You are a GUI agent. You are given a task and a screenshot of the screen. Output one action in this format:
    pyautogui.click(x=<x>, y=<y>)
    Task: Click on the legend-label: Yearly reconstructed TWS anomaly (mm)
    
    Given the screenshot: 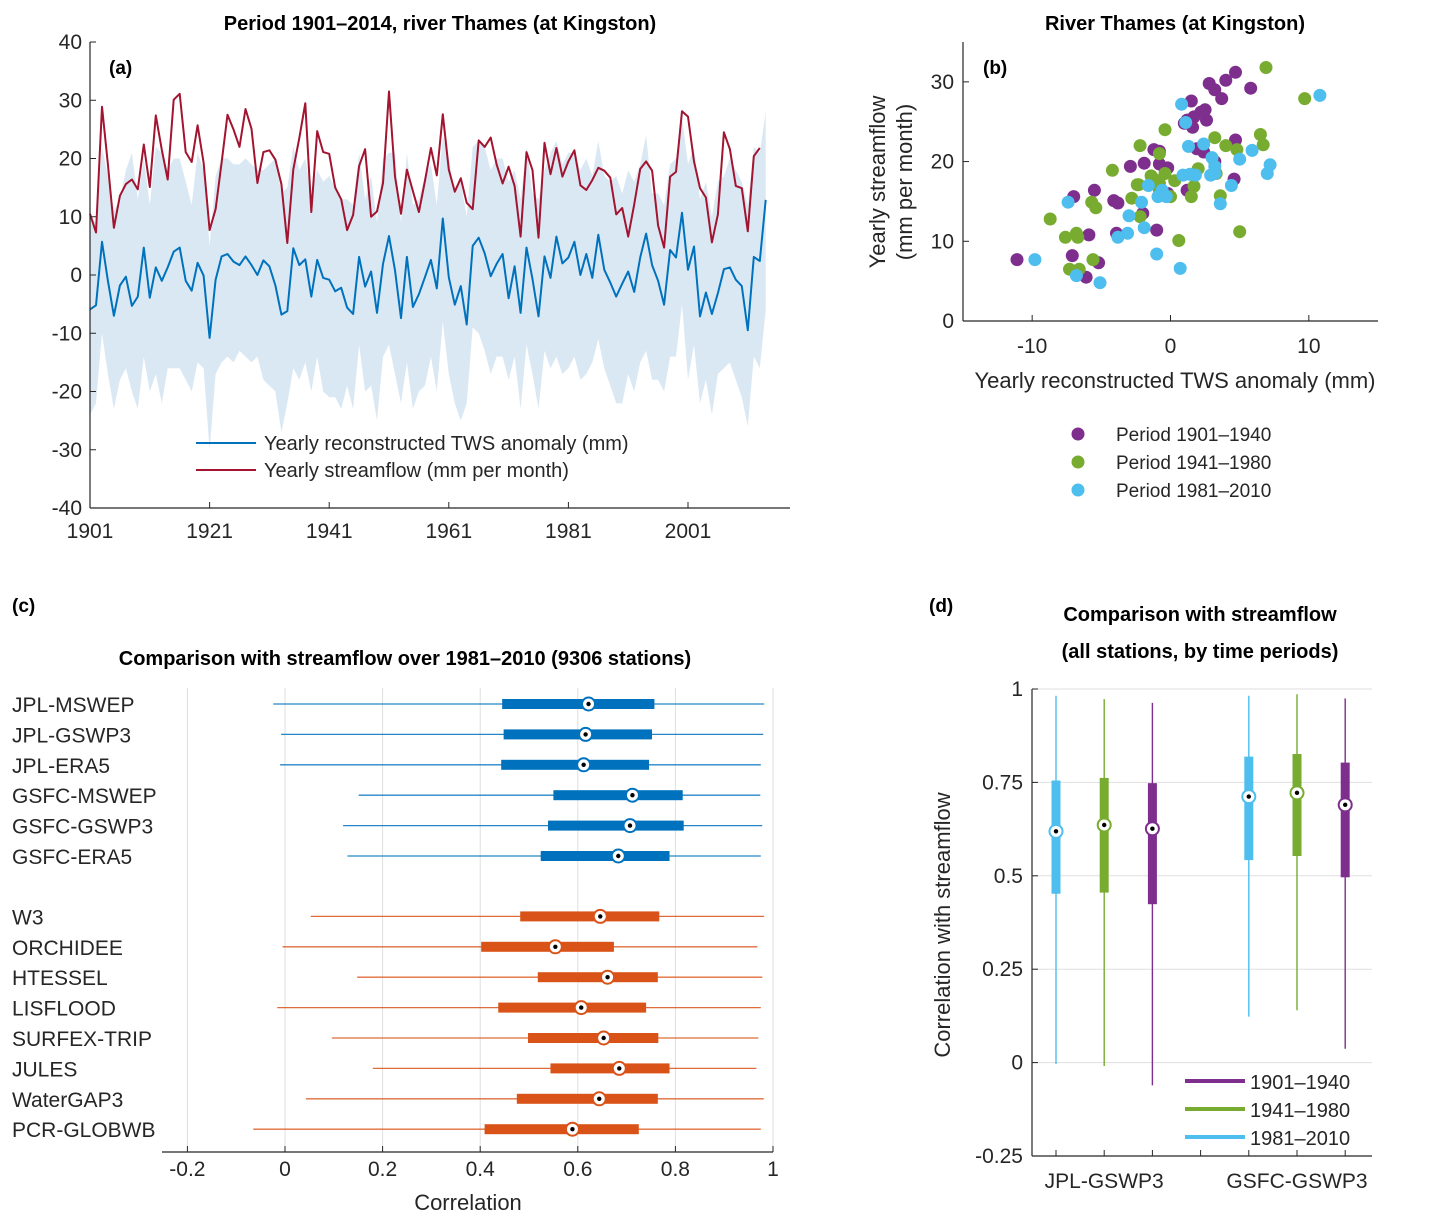 What is the action you would take?
    pyautogui.click(x=446, y=444)
    